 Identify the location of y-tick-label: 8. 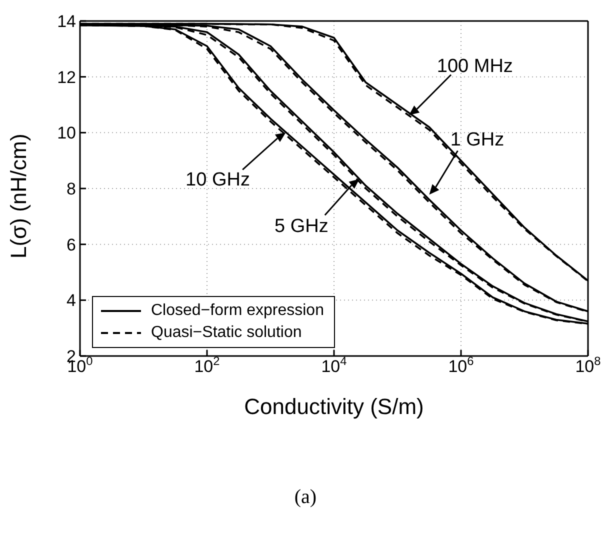
(71, 189).